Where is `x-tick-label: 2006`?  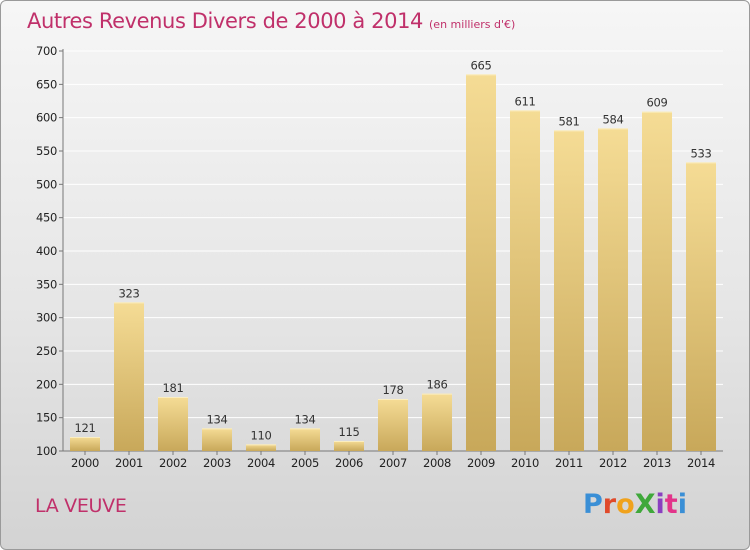 x-tick-label: 2006 is located at coordinates (349, 463).